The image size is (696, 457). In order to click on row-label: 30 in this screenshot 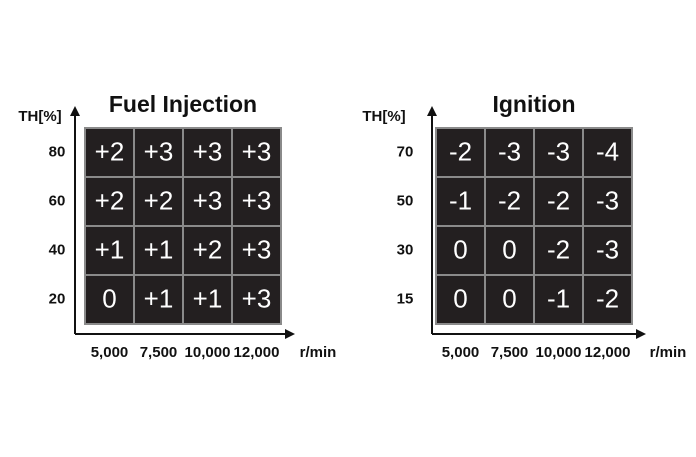, I will do `click(405, 249)`.